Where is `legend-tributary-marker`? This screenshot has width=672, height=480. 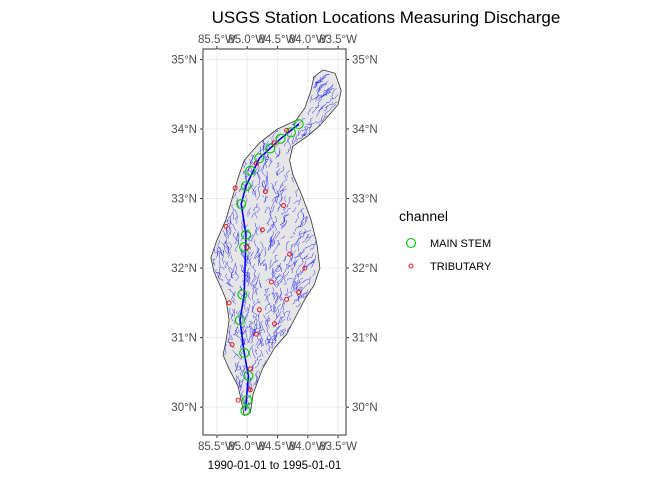 legend-tributary-marker is located at coordinates (411, 266).